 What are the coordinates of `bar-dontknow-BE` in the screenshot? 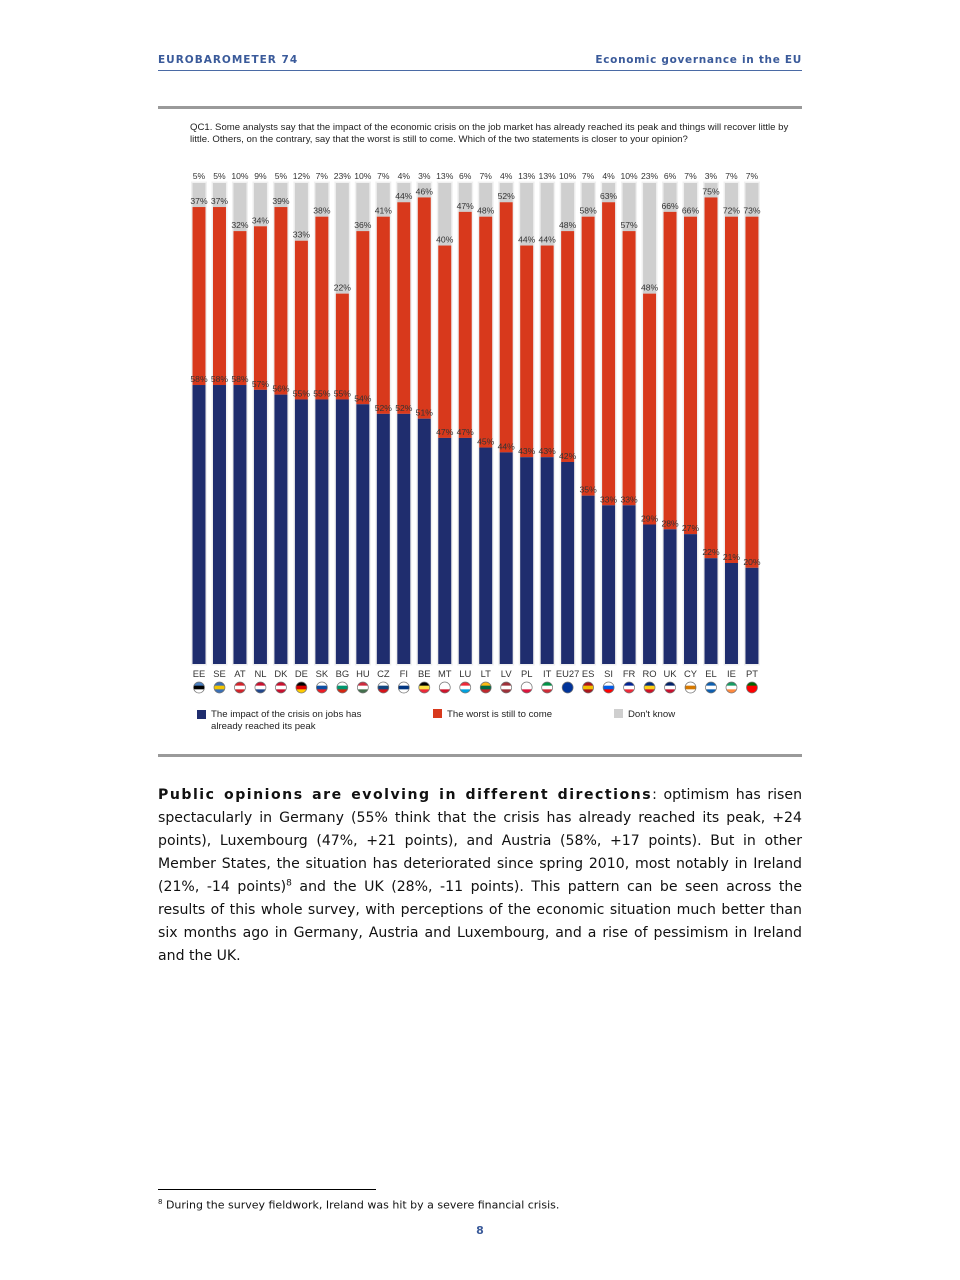 It's located at (424, 190).